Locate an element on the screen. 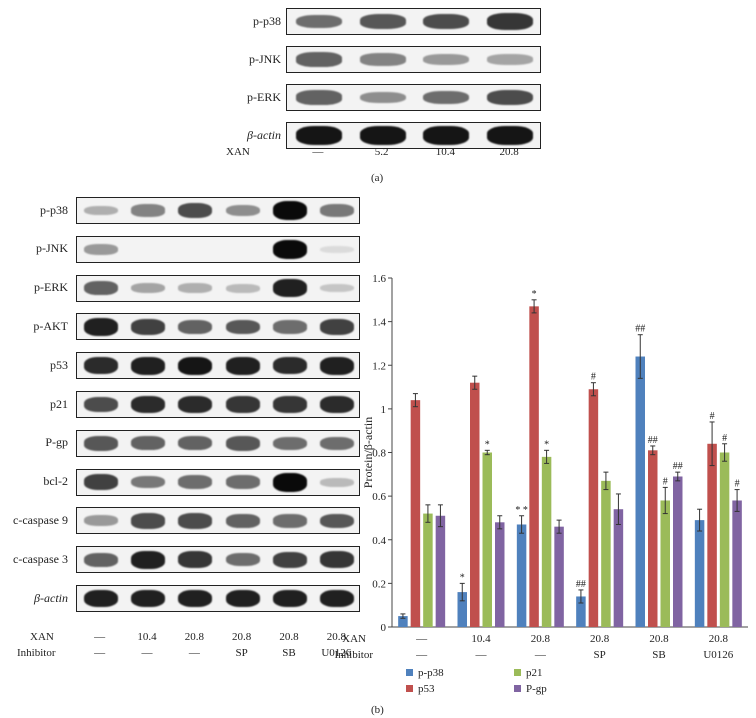  significance-mark: * * is located at coordinates (521, 510).